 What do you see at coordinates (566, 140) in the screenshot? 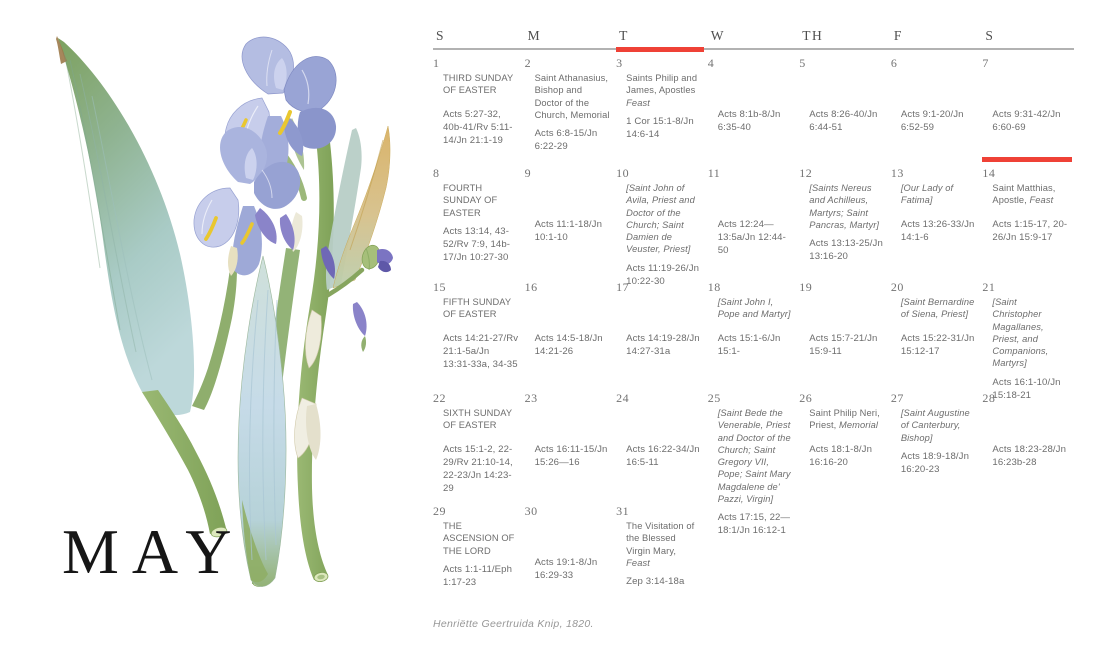
I see `day-reading: Acts 6:8-15/Jn 6:22-29` at bounding box center [566, 140].